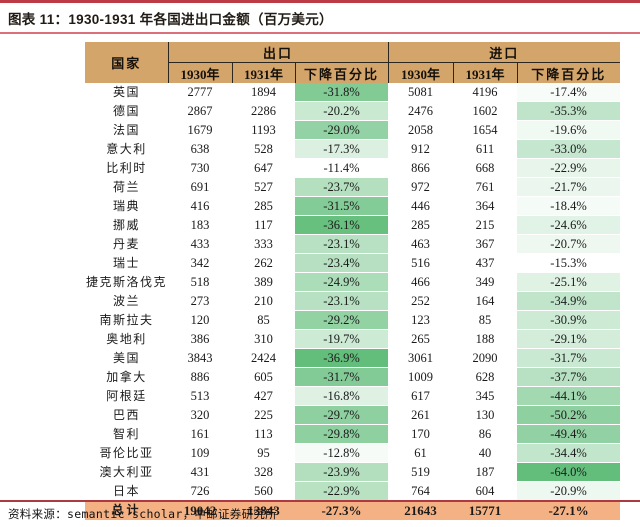 The image size is (640, 527). I want to click on top-rule, so click(320, 1).